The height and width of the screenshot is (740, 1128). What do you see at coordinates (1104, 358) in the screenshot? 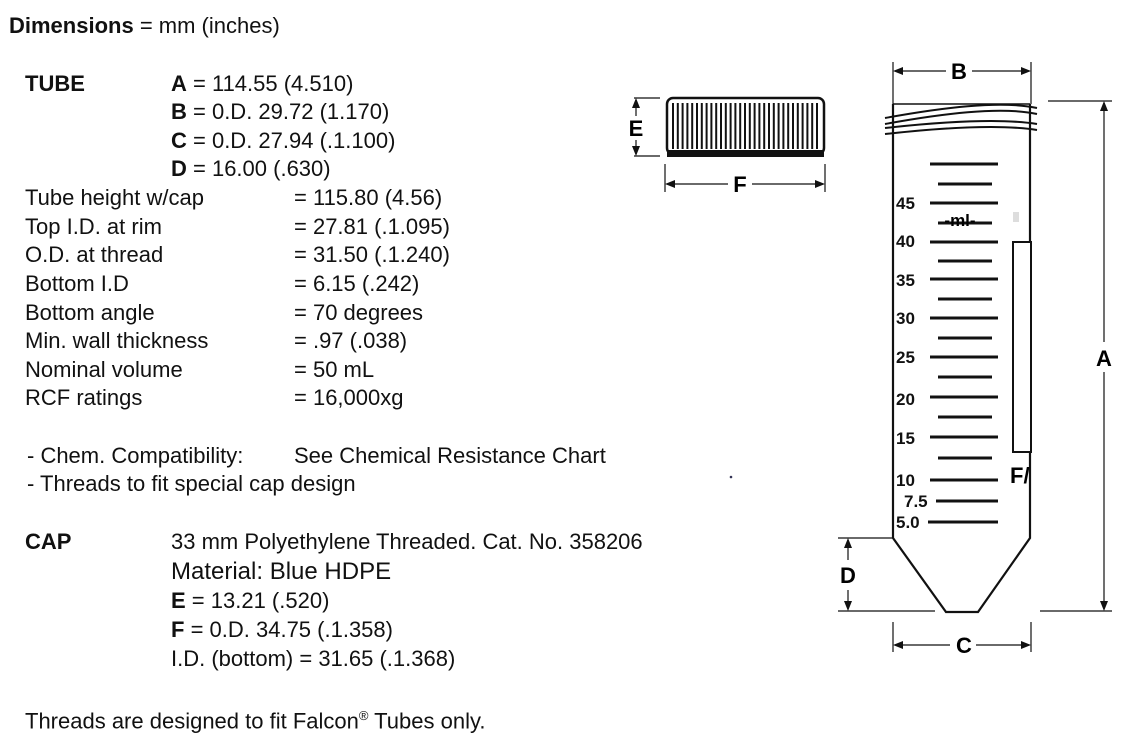
I see `tube-label-a: A` at bounding box center [1104, 358].